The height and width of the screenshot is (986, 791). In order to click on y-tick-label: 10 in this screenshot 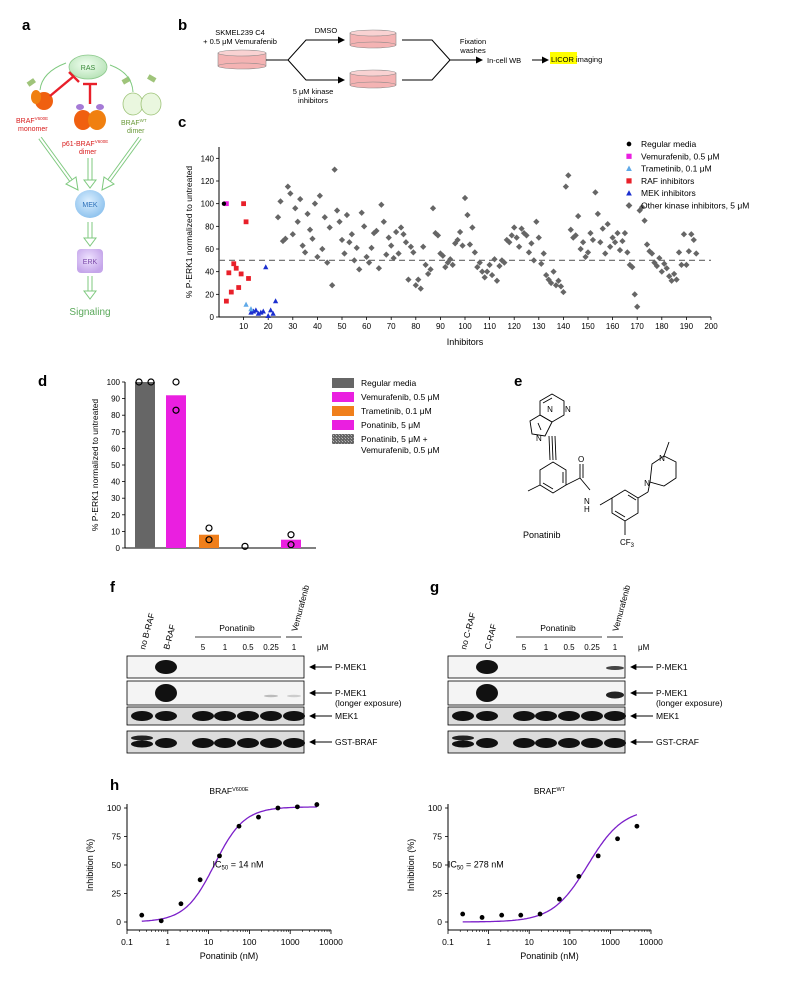, I will do `click(115, 531)`.